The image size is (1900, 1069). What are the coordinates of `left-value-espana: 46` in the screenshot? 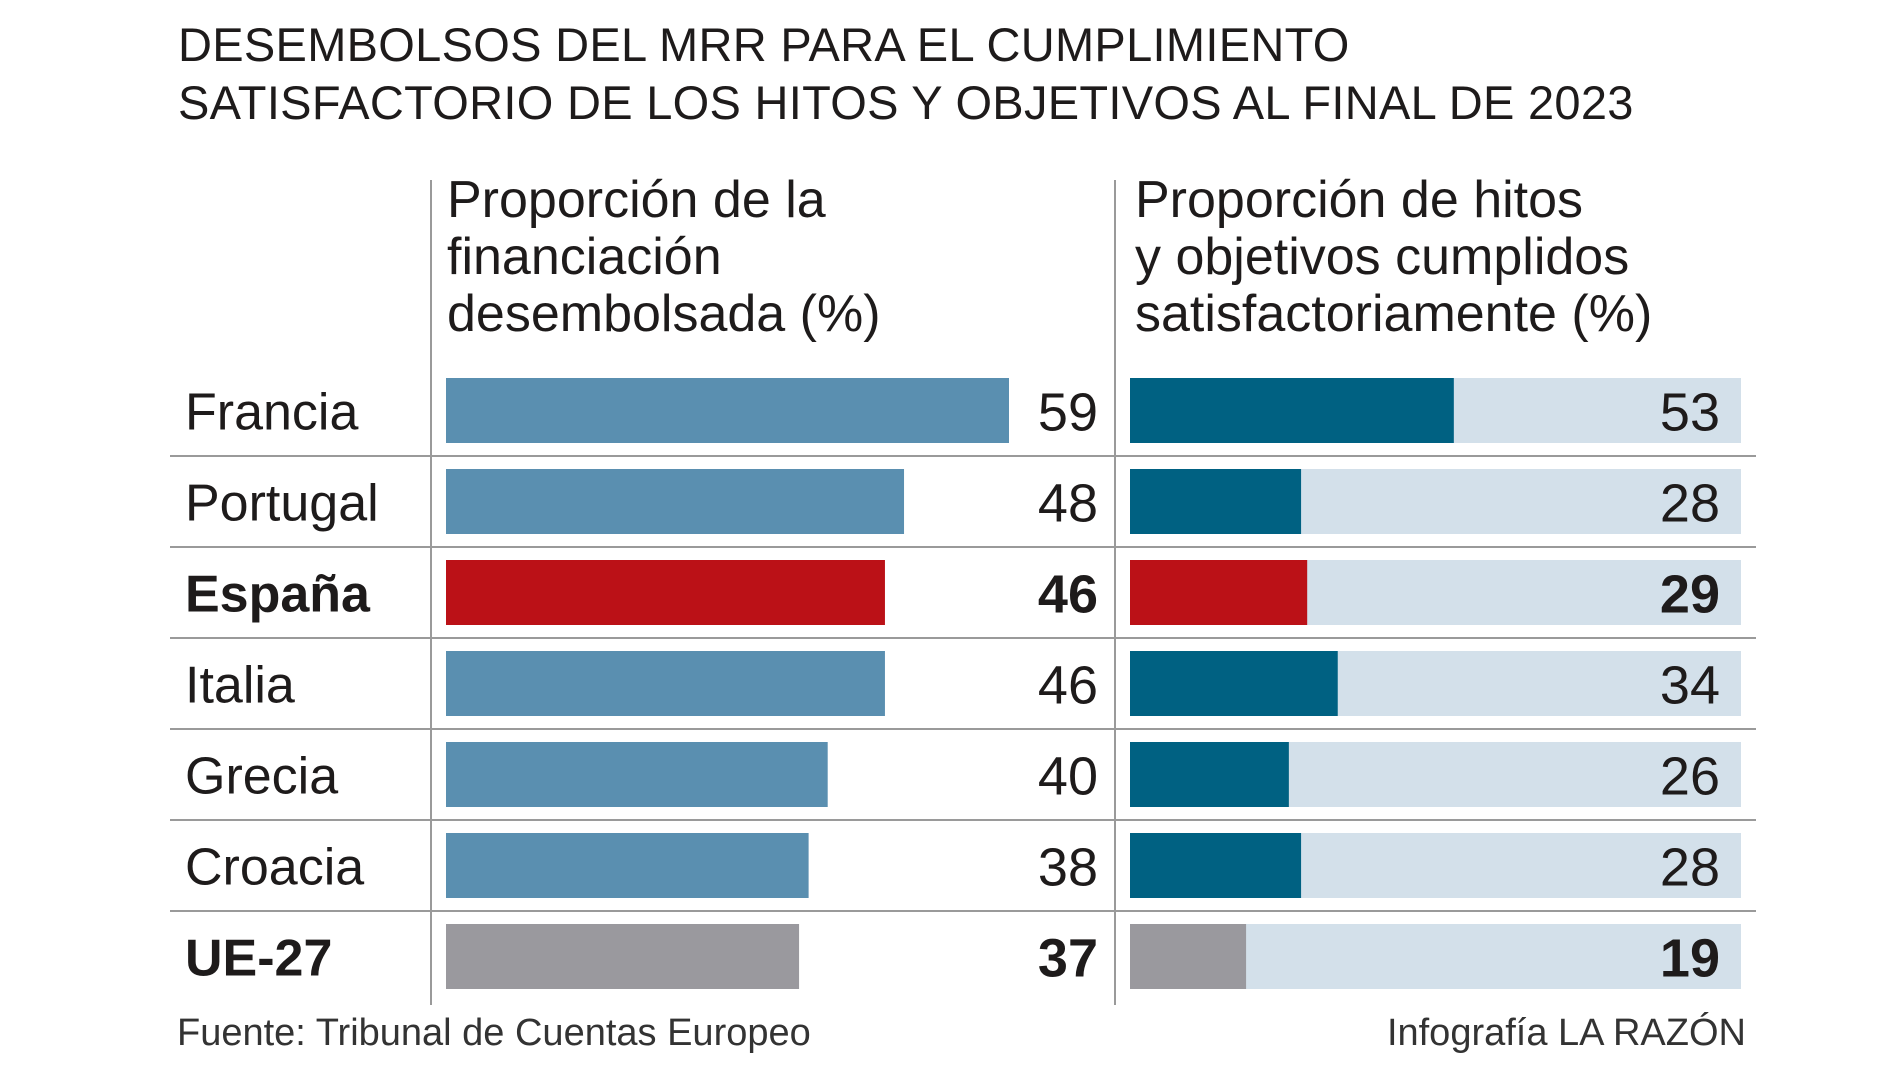 It's located at (1068, 595).